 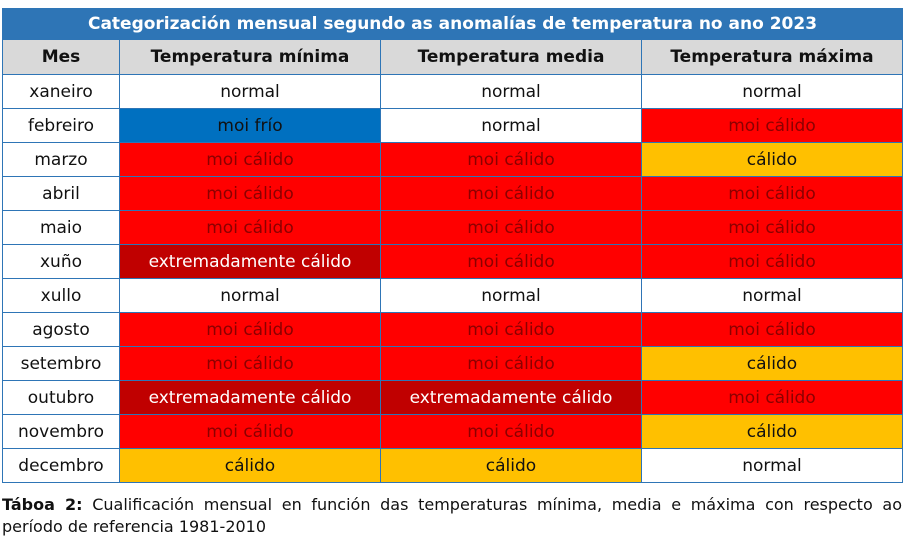 What do you see at coordinates (61, 466) in the screenshot?
I see `month-cell: decembro` at bounding box center [61, 466].